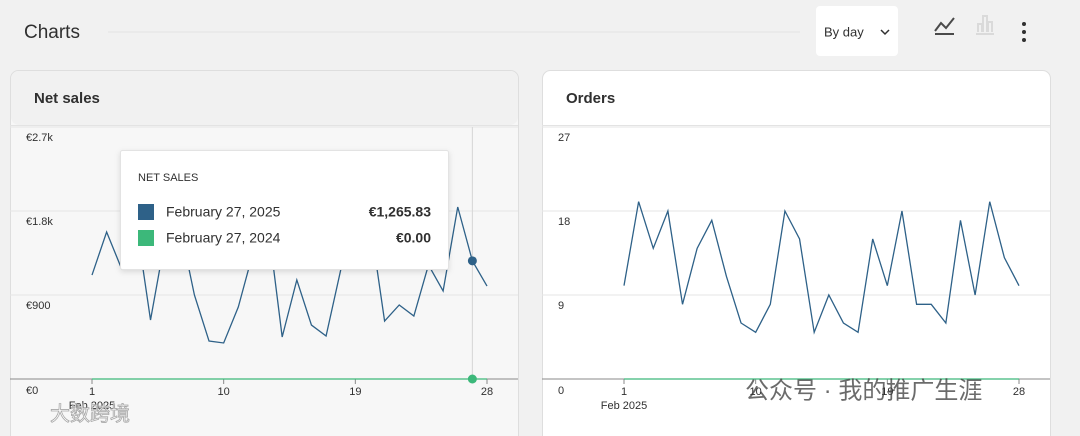  Describe the element at coordinates (223, 212) in the screenshot. I see `tooltip-label: February 27, 2025` at that location.